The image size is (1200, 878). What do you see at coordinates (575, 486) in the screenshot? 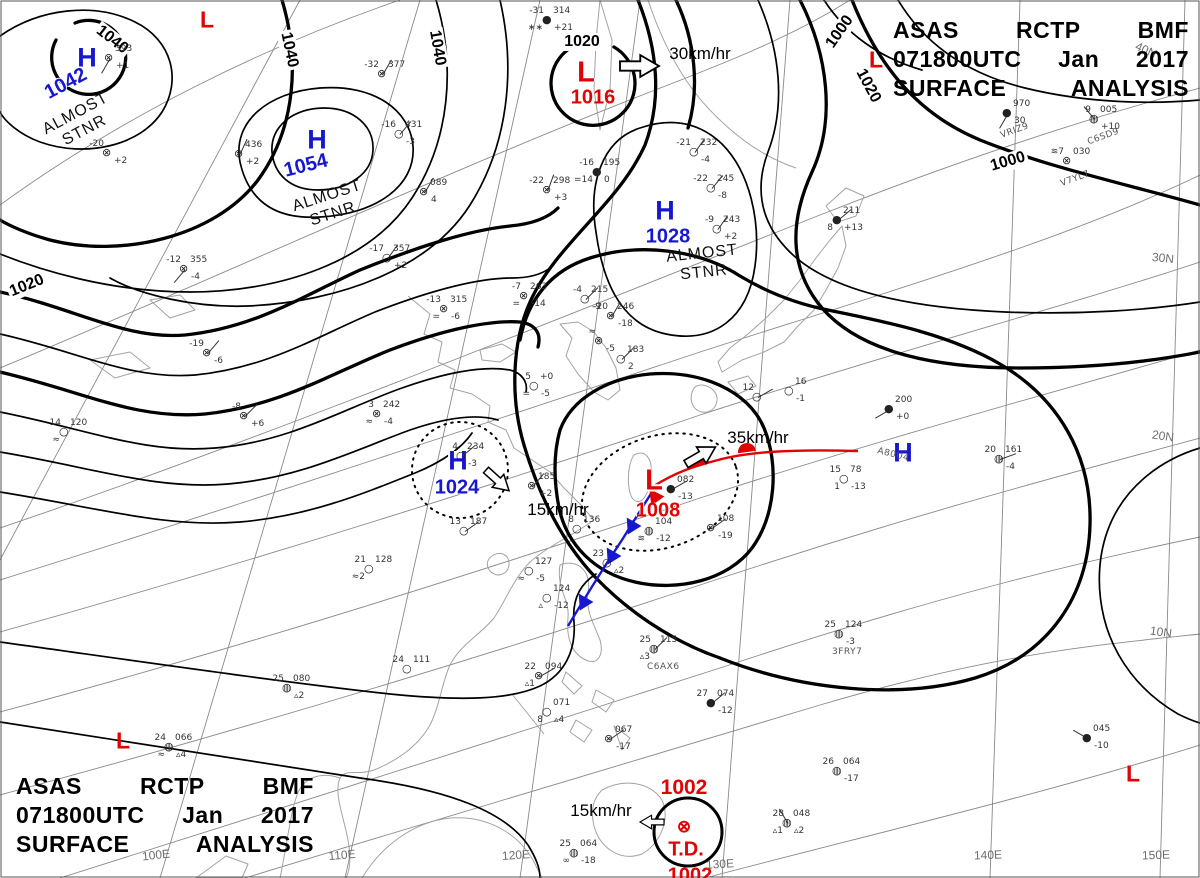
I see `uncertainty-dotted` at bounding box center [575, 486].